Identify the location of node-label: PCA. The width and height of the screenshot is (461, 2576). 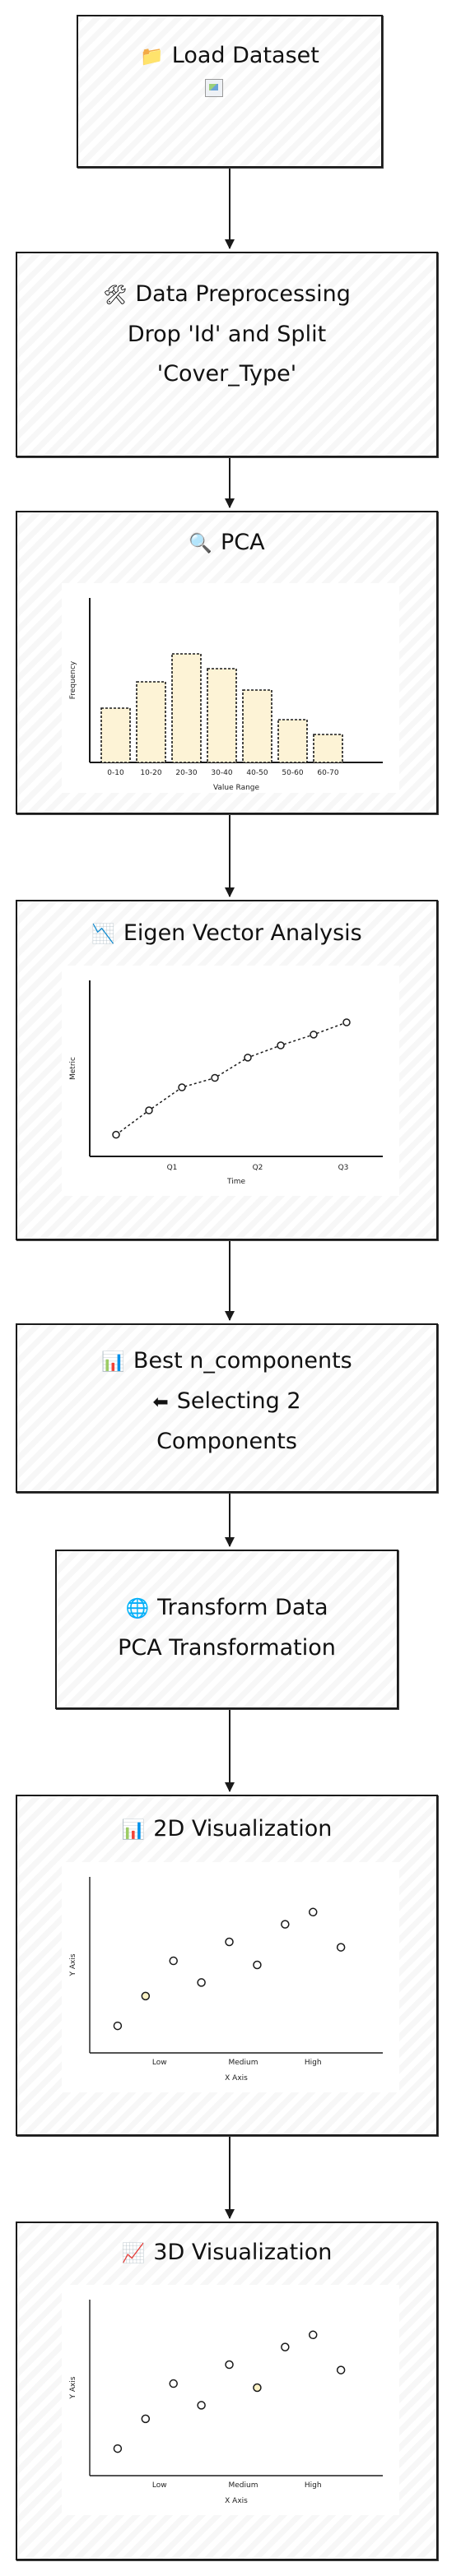
(243, 542).